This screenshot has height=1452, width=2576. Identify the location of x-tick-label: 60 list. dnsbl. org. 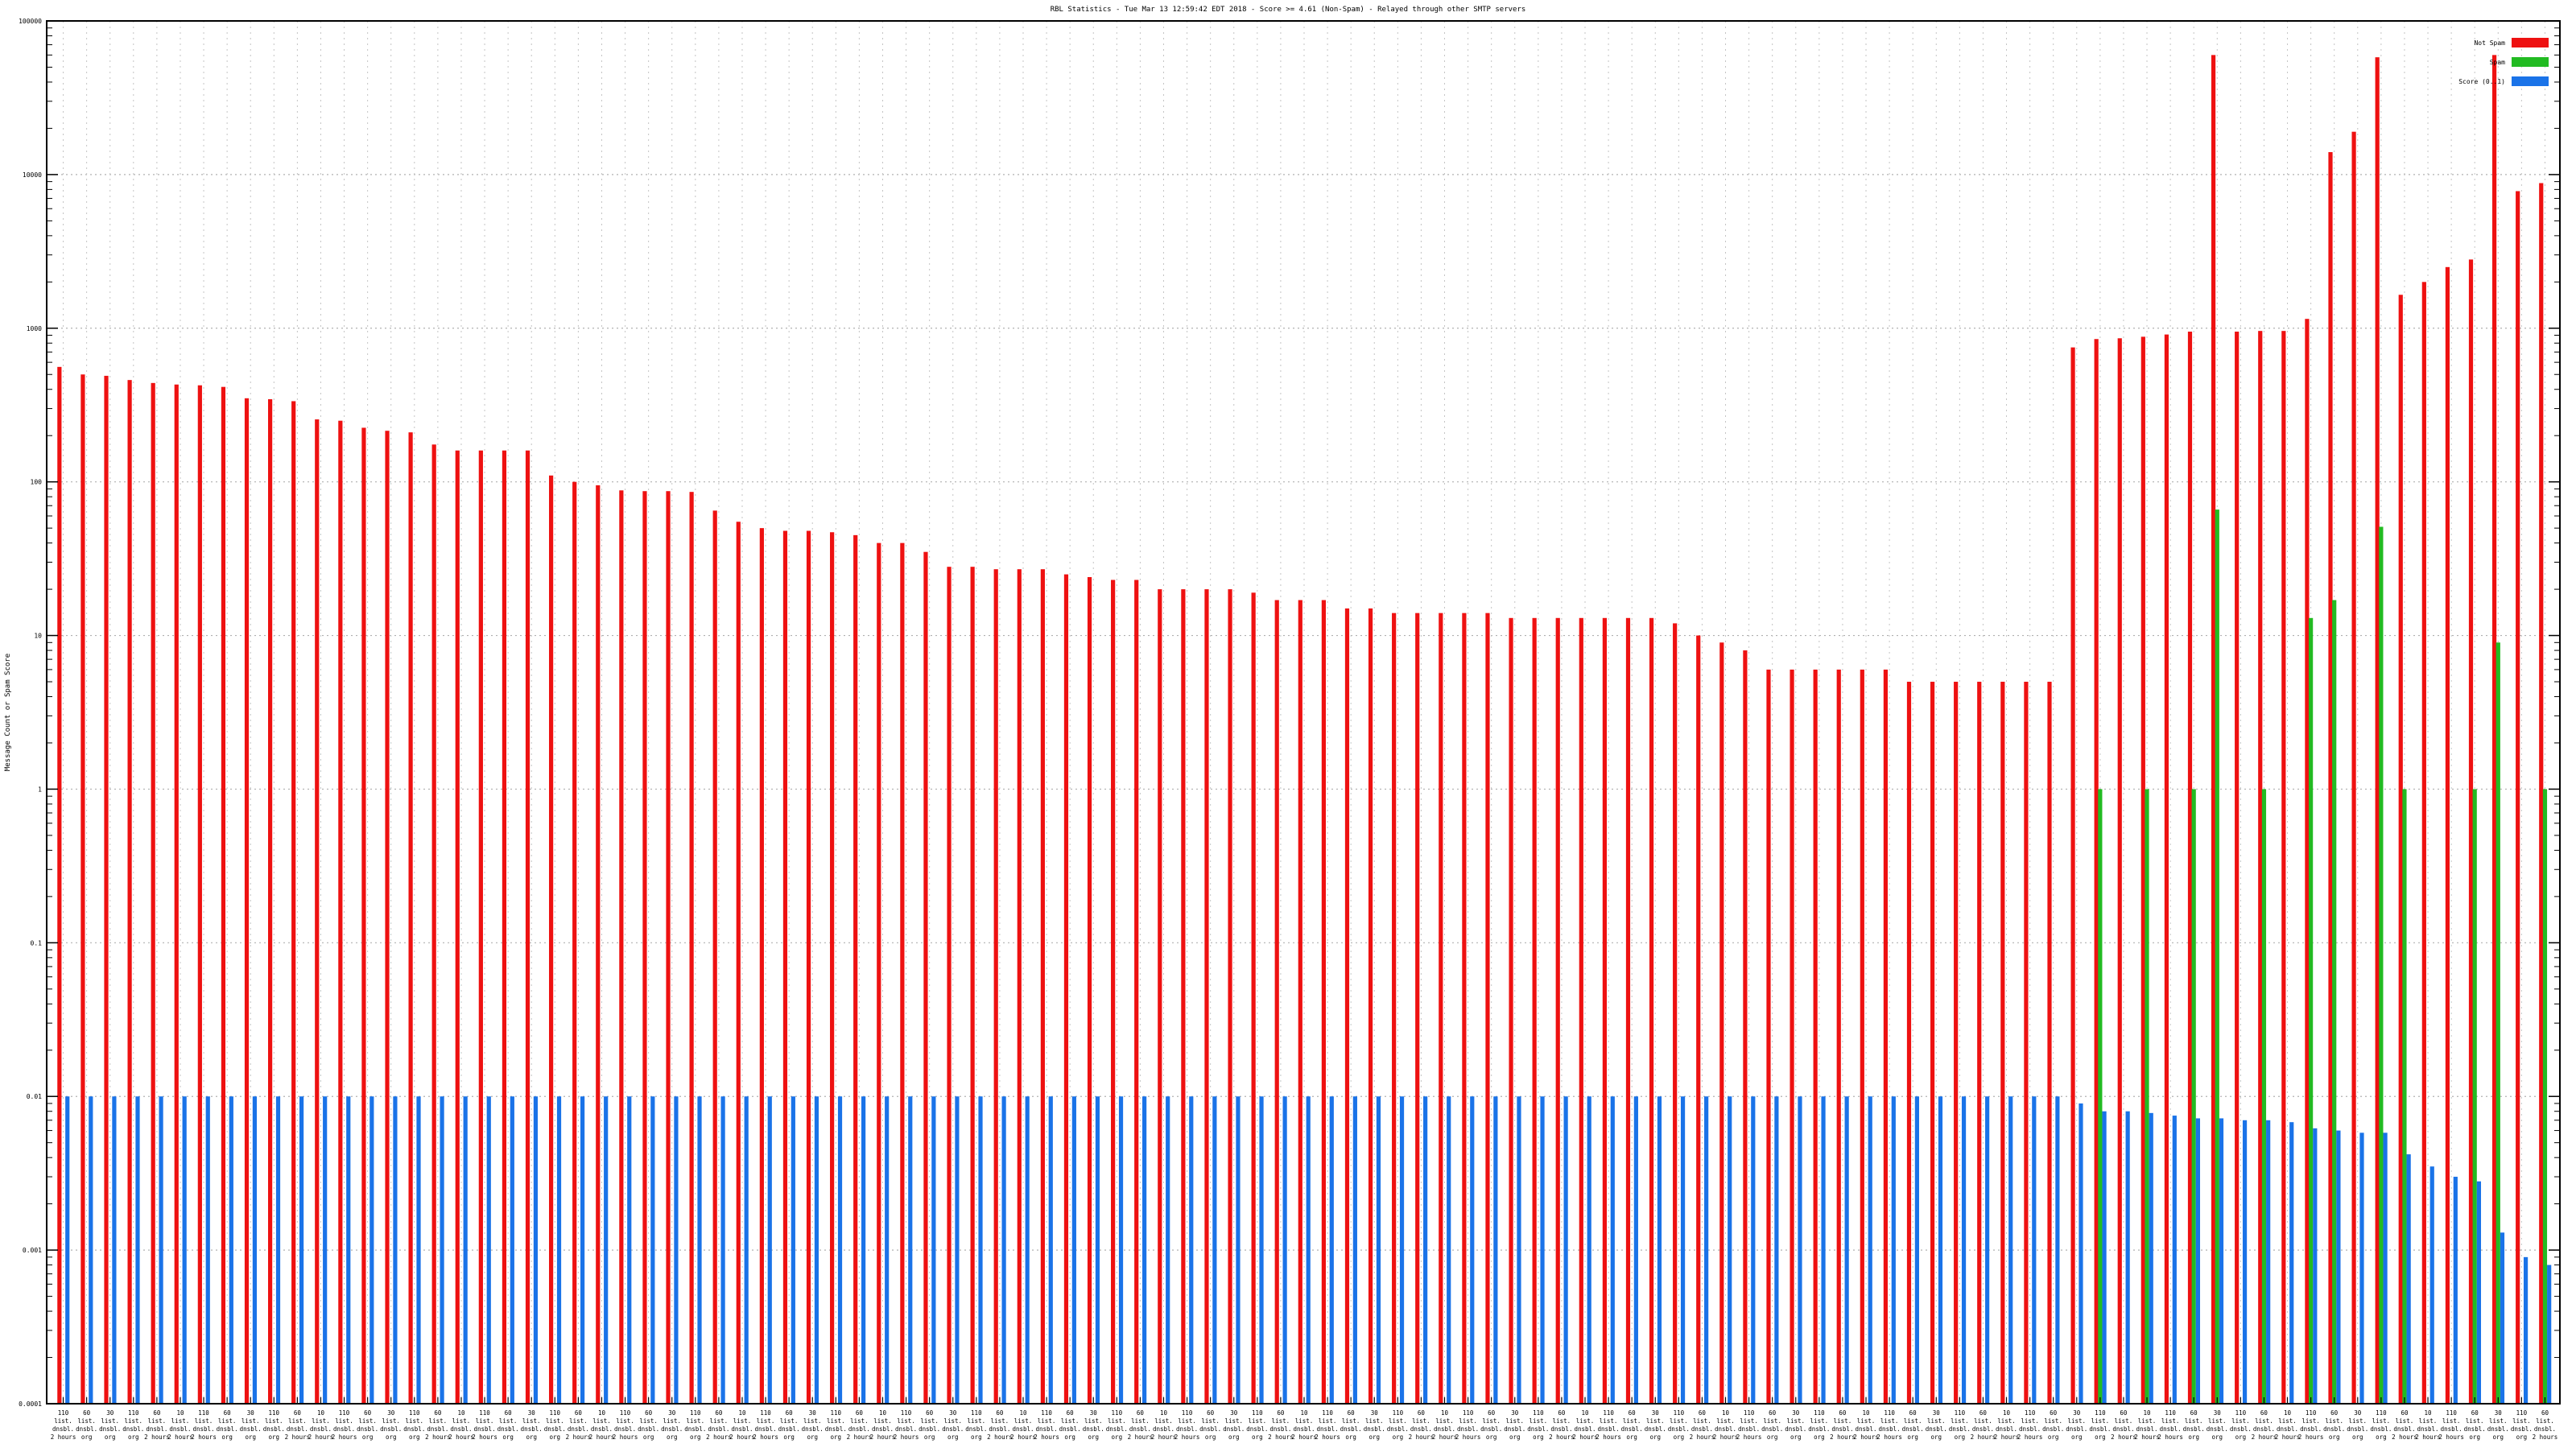
(2475, 1425).